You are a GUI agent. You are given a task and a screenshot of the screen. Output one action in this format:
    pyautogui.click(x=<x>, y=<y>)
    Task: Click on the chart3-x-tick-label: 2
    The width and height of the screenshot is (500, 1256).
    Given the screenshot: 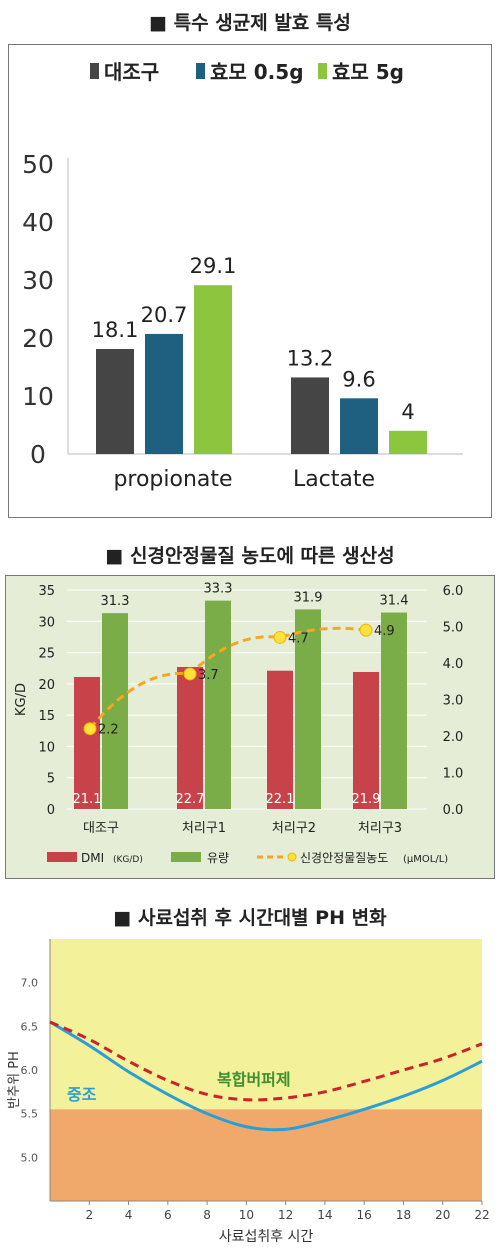 What is the action you would take?
    pyautogui.click(x=89, y=1215)
    